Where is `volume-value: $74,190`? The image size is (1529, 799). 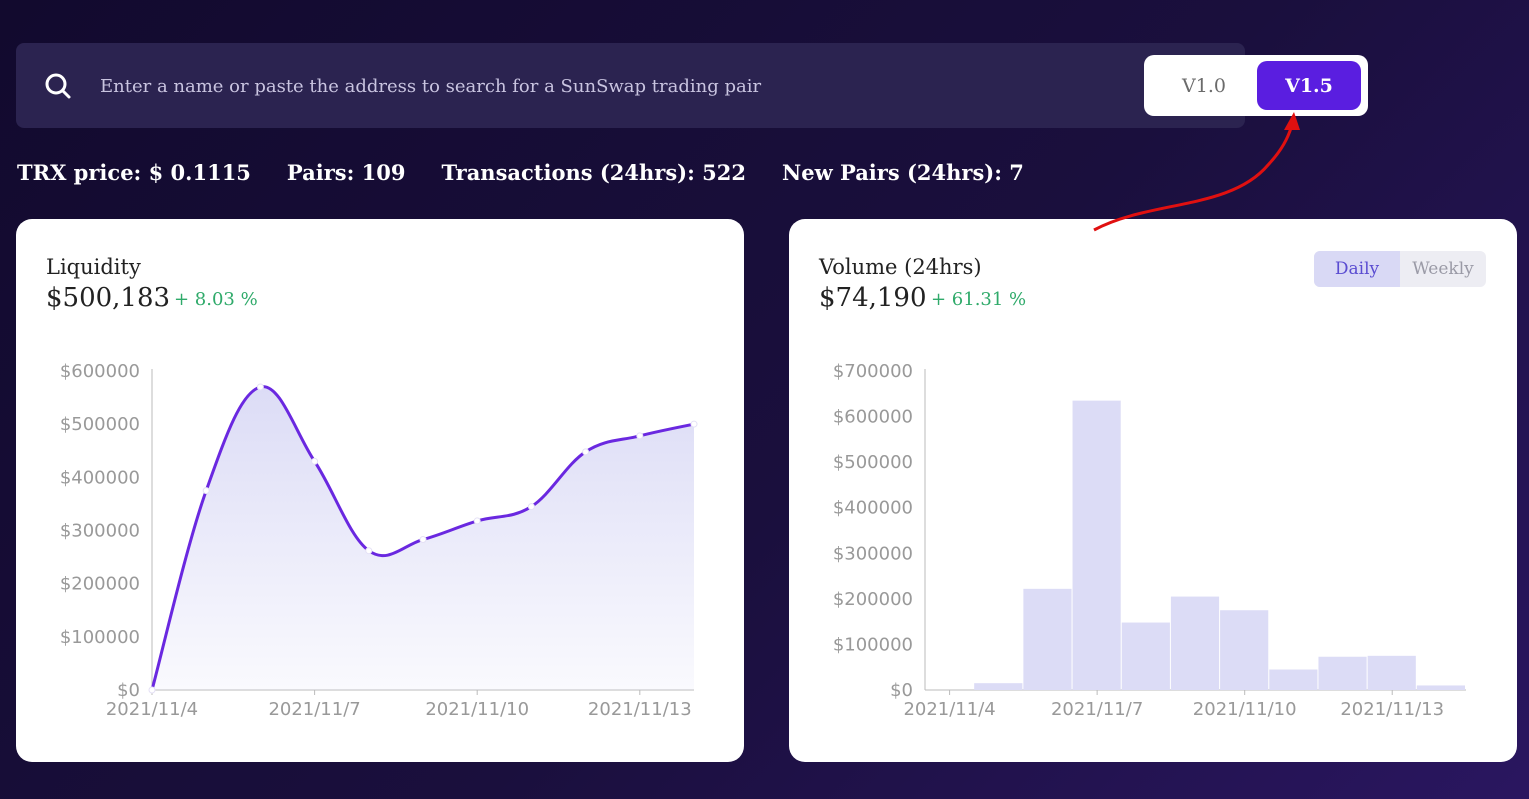
volume-value: $74,190 is located at coordinates (873, 298).